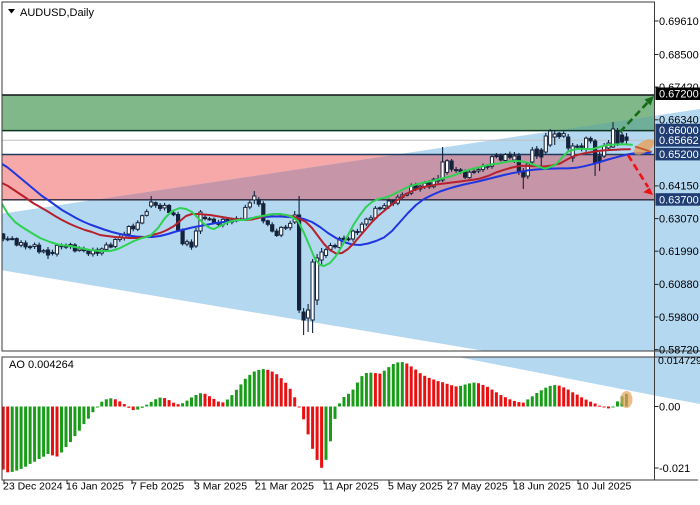 The width and height of the screenshot is (700, 505). I want to click on svg-text: 0.00, so click(669, 407).